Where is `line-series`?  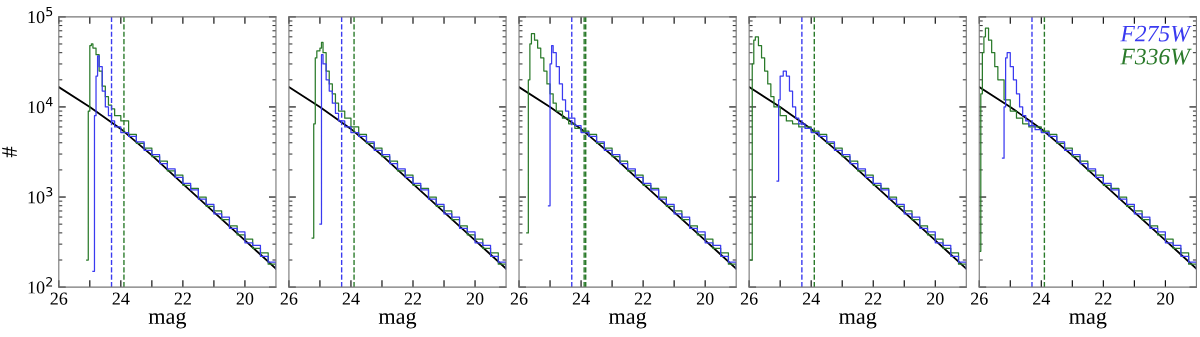 line-series is located at coordinates (167, 178).